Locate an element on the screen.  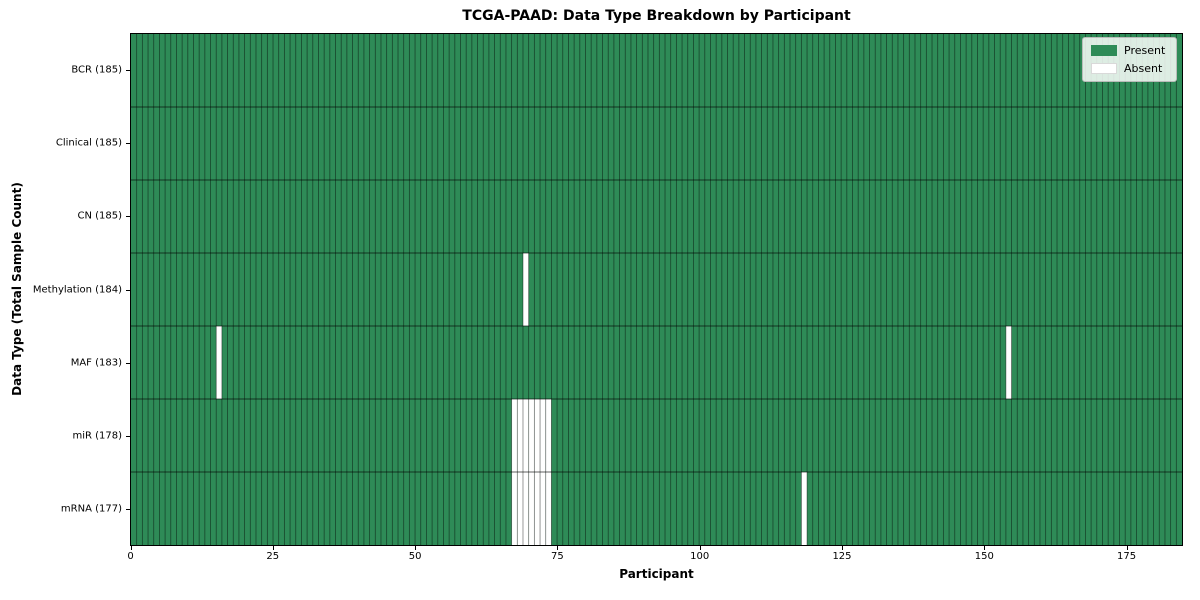
legend-item-absent: Absent is located at coordinates (1129, 68).